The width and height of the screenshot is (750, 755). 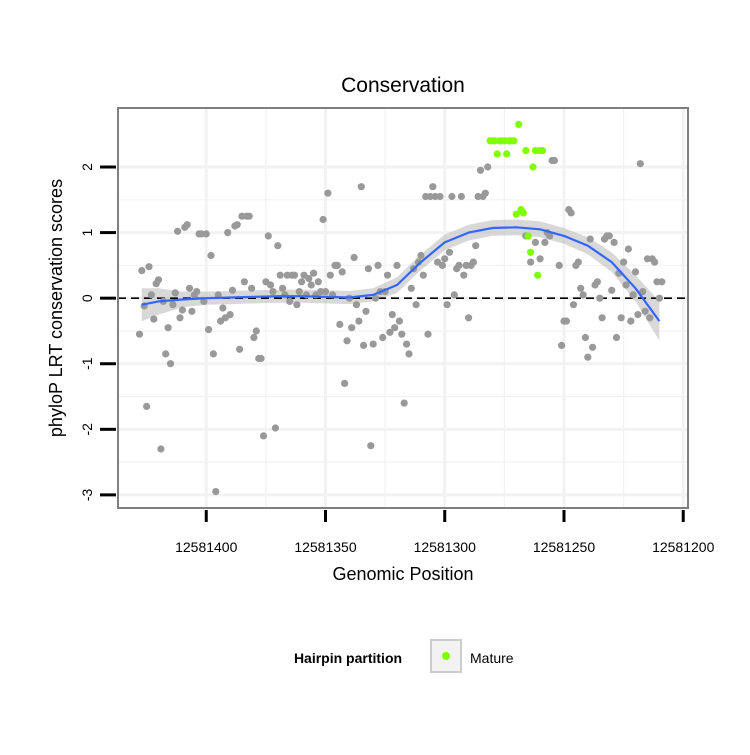 What do you see at coordinates (516, 199) in the screenshot?
I see `series-mature` at bounding box center [516, 199].